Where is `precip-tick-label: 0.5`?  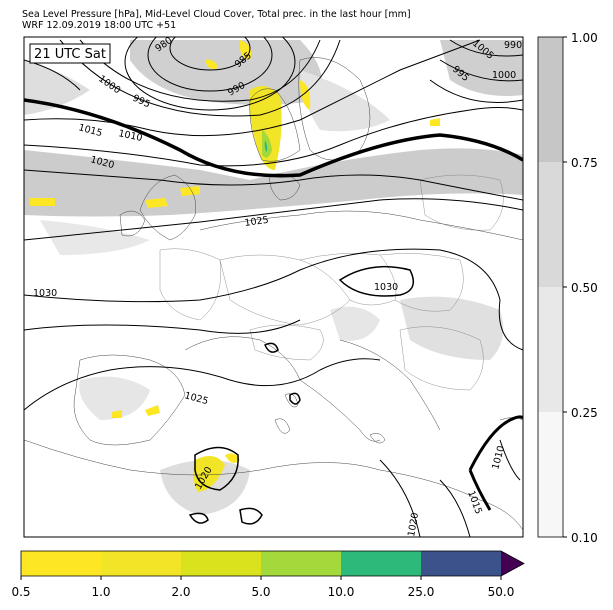
precip-tick-label: 0.5 is located at coordinates (20, 592).